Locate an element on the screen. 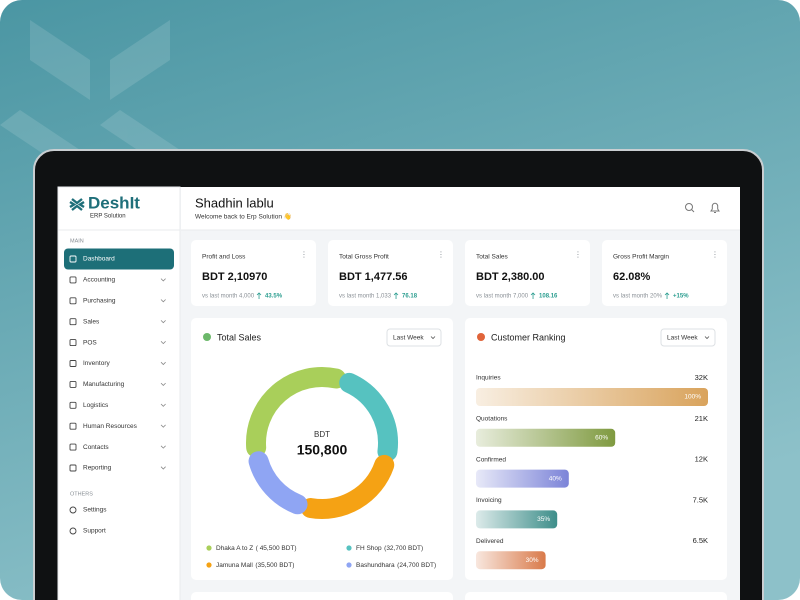 The image size is (800, 600). kpi-change: 43.5% is located at coordinates (274, 297).